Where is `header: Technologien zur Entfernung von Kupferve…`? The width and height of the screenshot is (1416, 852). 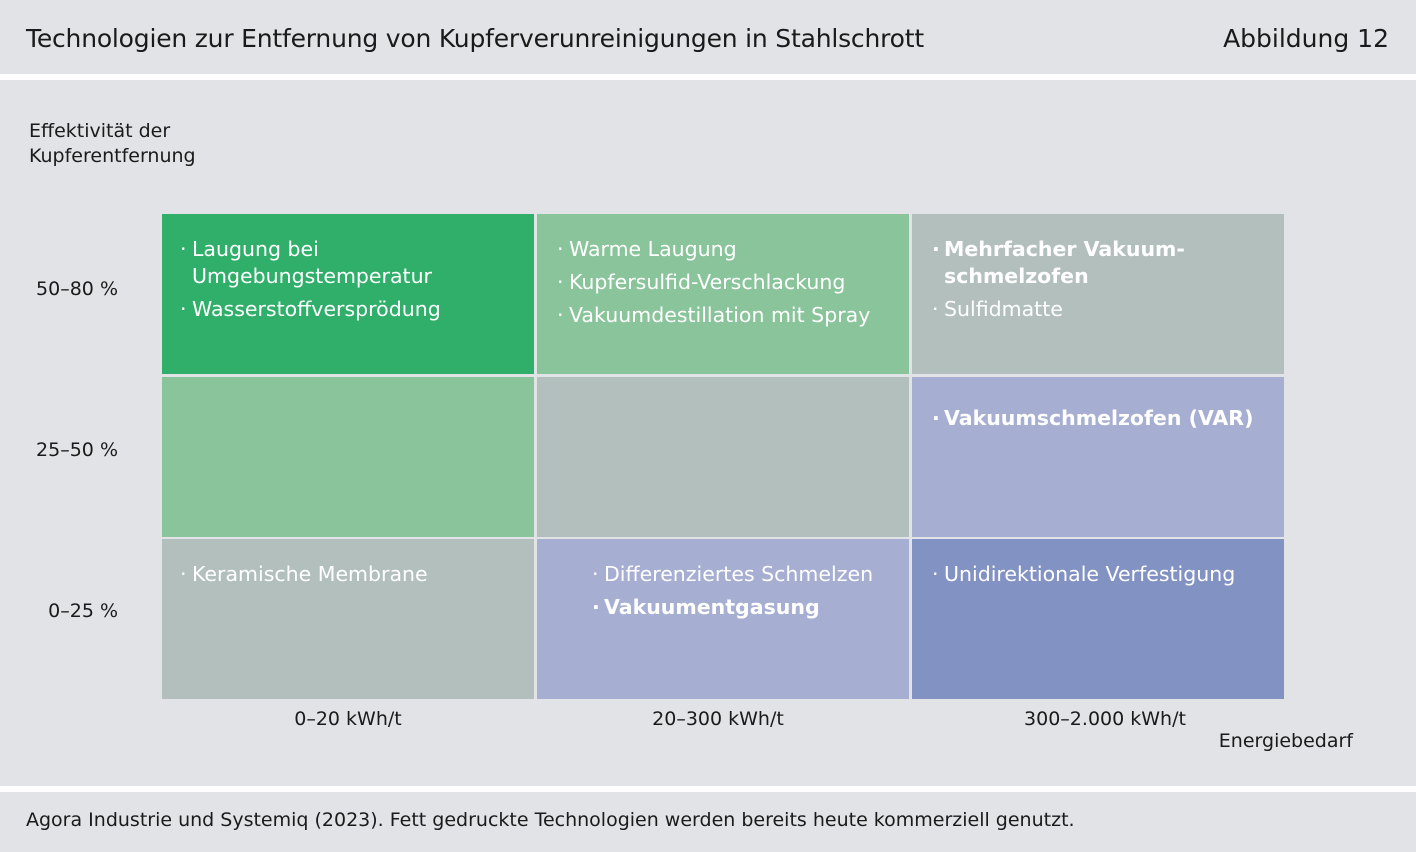 header: Technologien zur Entfernung von Kupferve… is located at coordinates (708, 37).